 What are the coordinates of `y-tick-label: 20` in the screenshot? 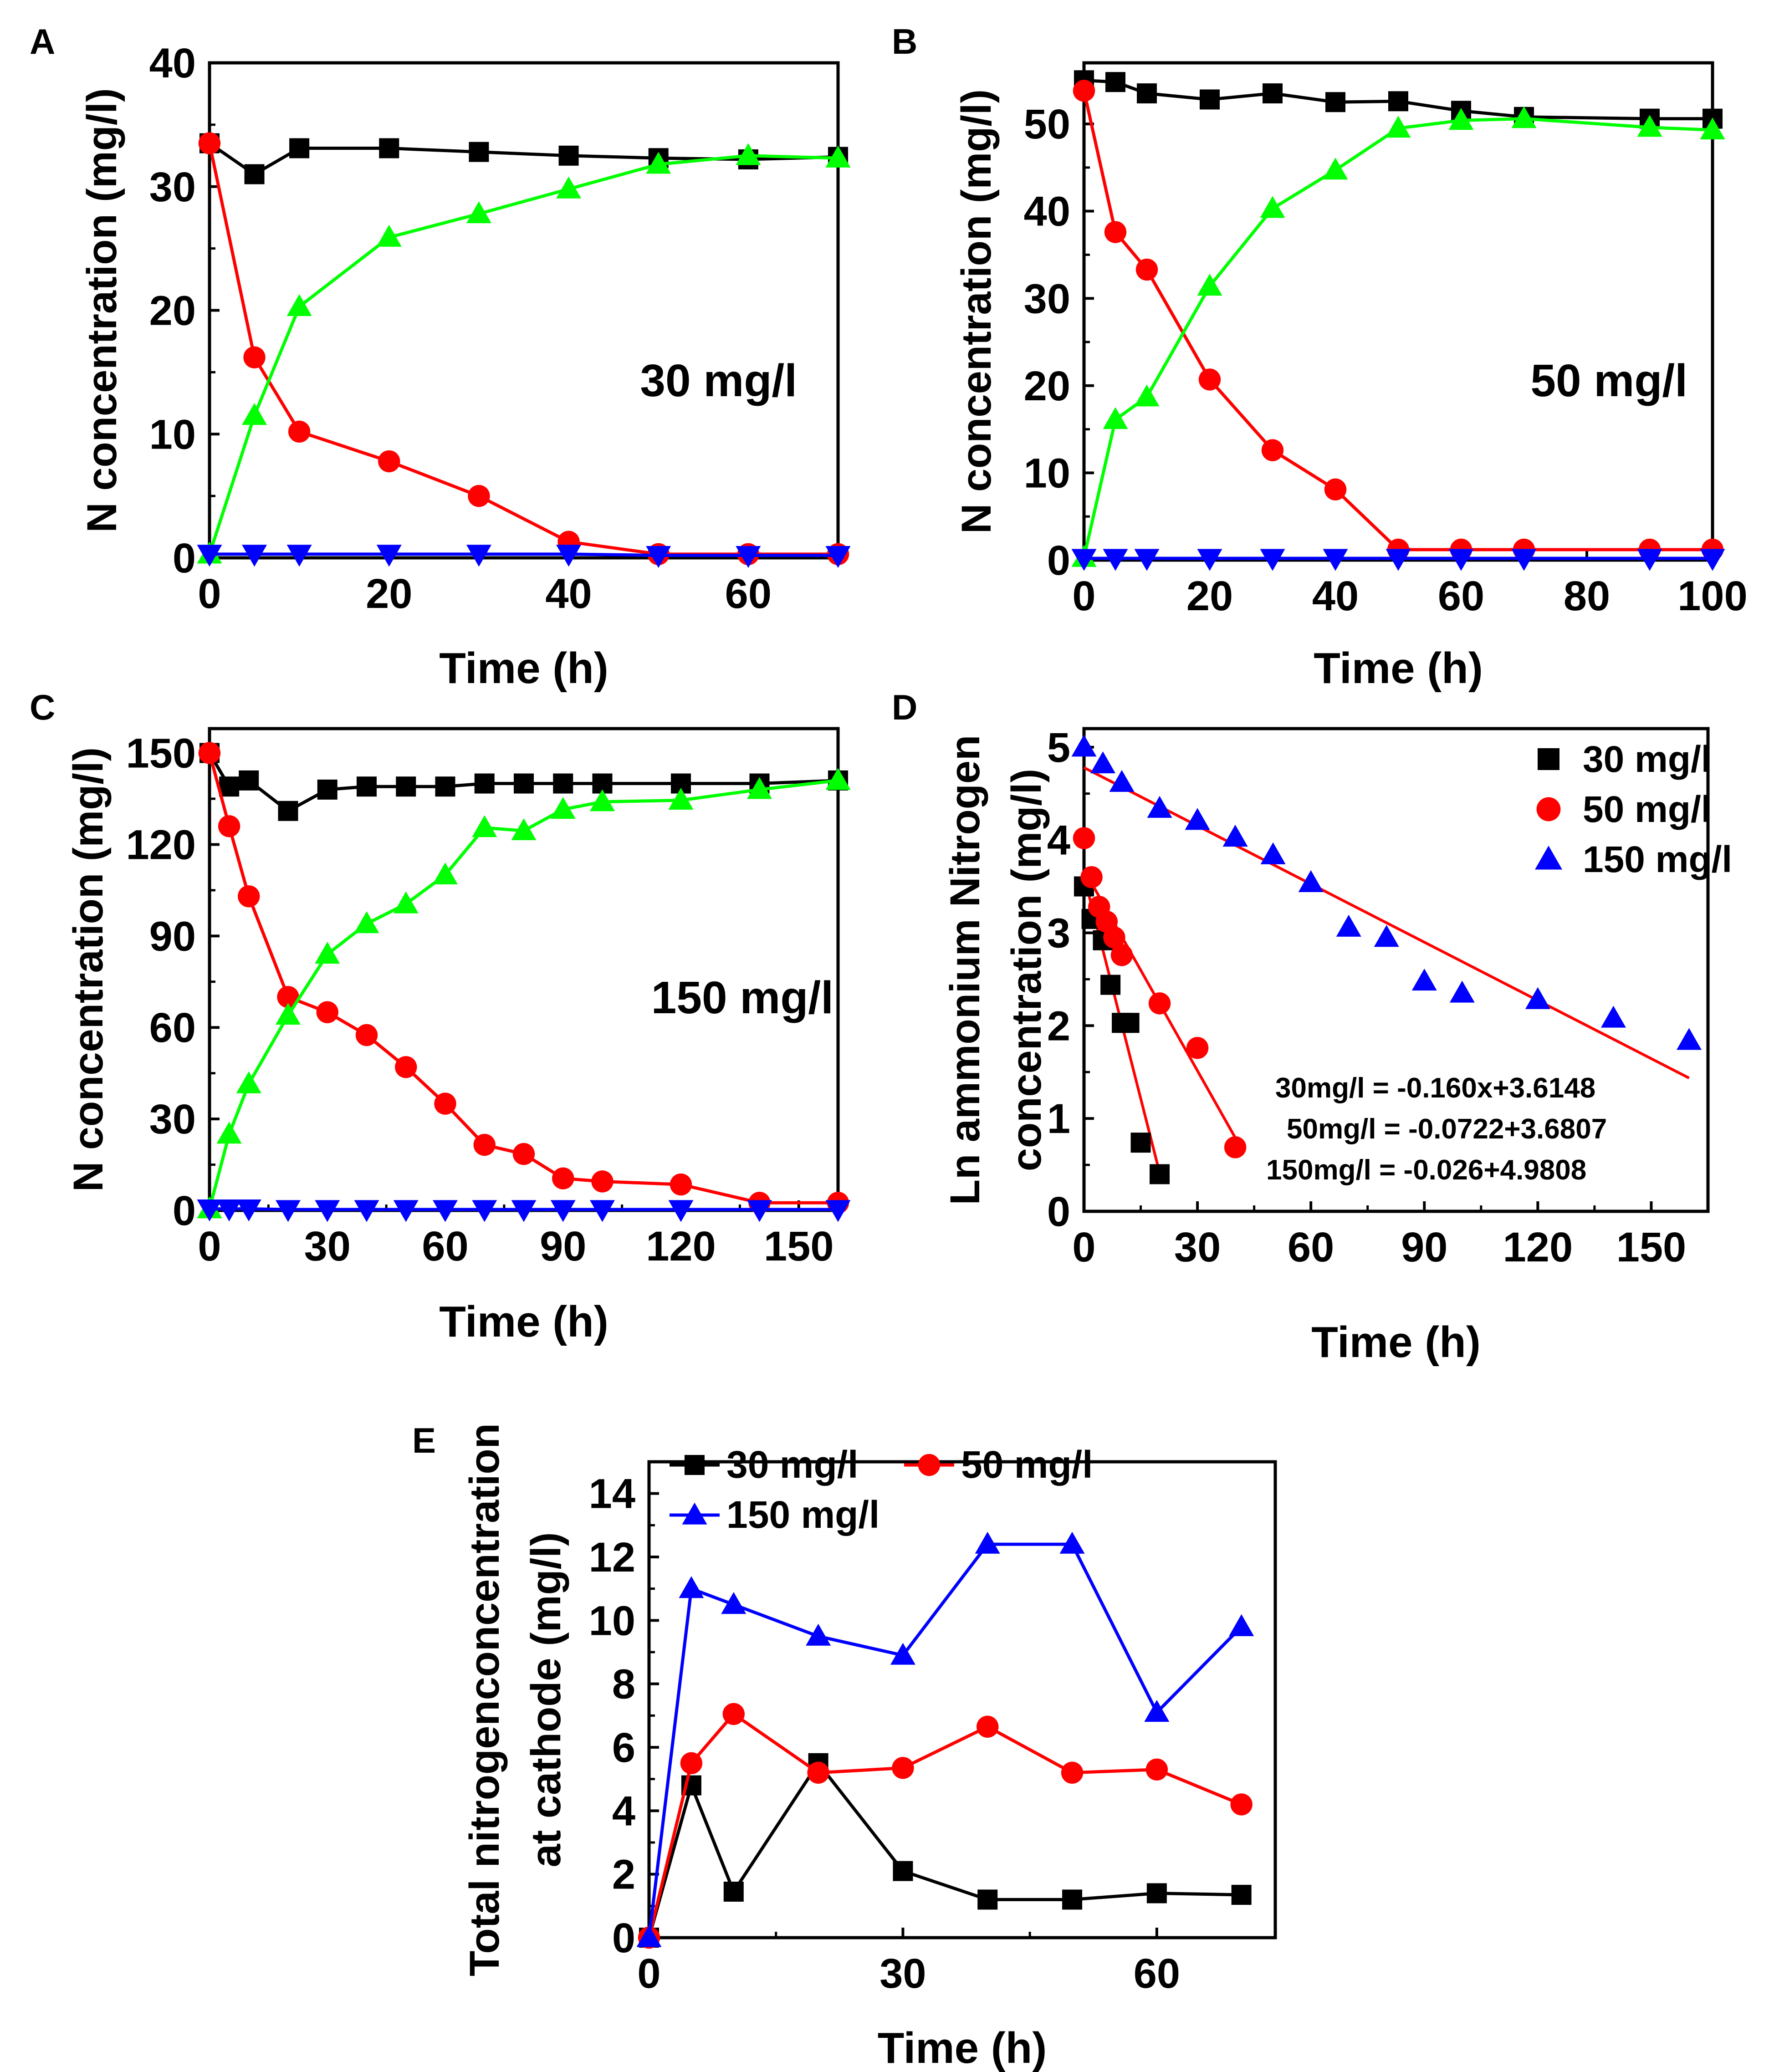 It's located at (173, 311).